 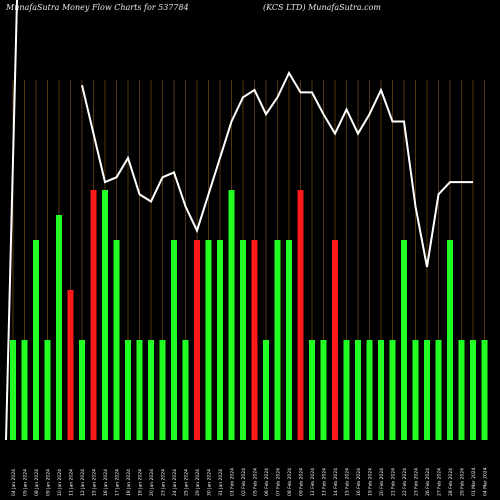 I want to click on date-label: 16 Feb 2024, so click(x=359, y=482).